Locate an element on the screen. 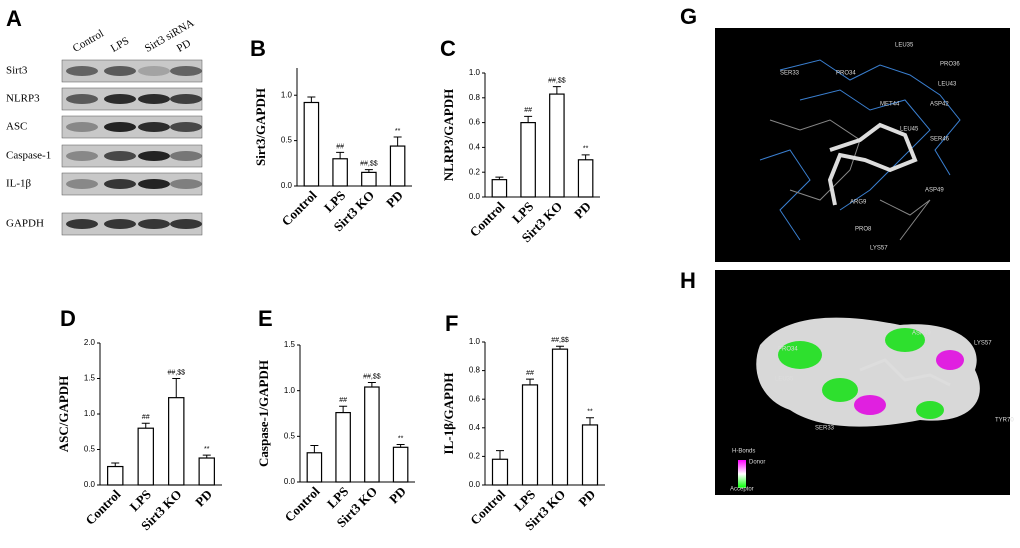  ligand is located at coordinates (872, 164).